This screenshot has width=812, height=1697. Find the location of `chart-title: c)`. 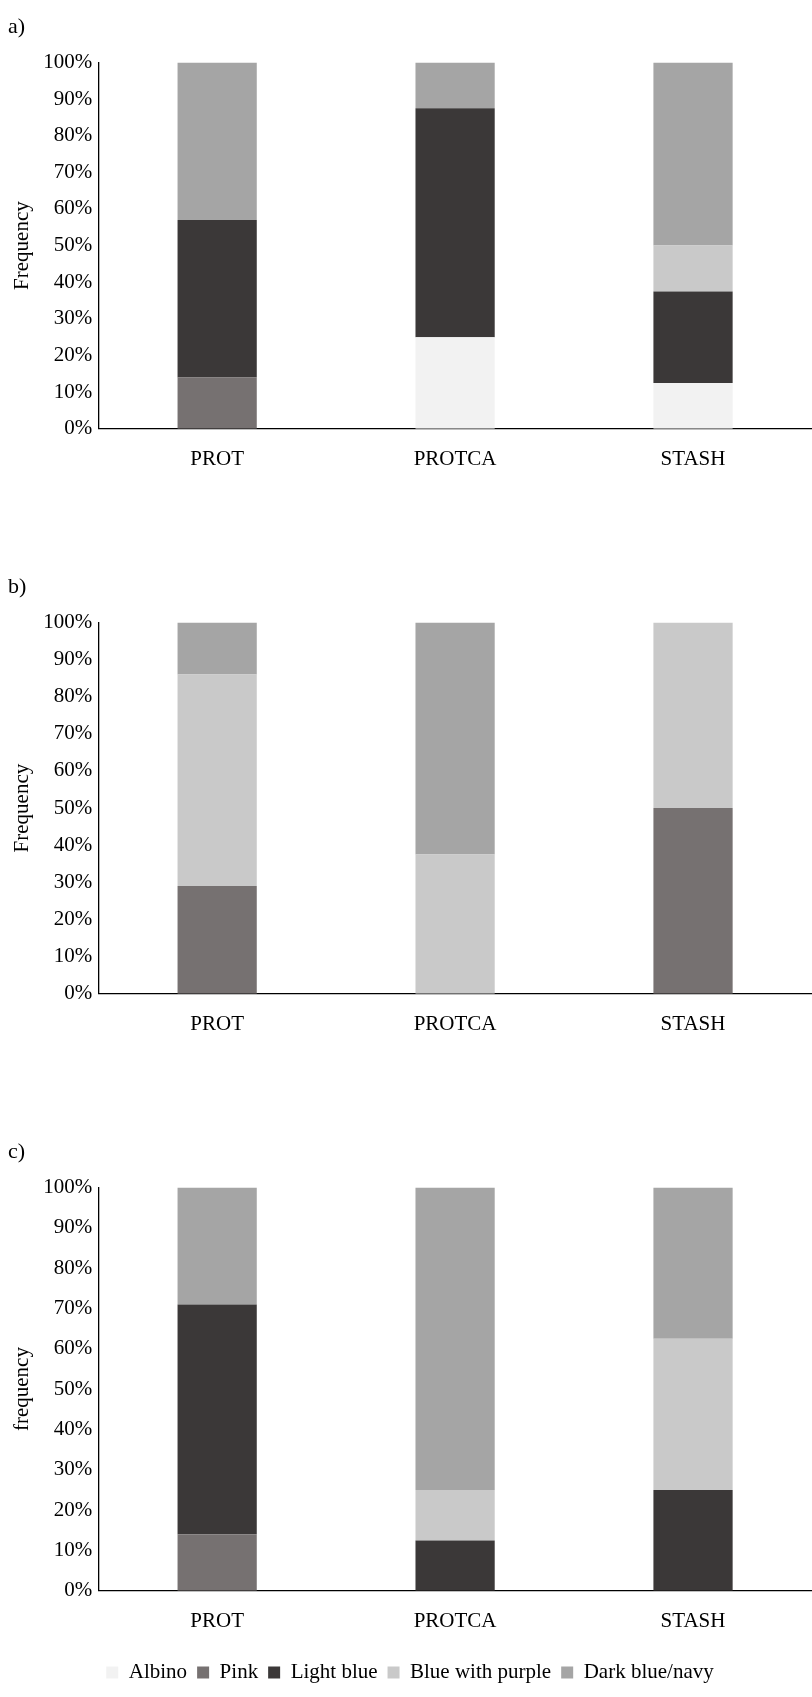

chart-title: c) is located at coordinates (17, 1150).